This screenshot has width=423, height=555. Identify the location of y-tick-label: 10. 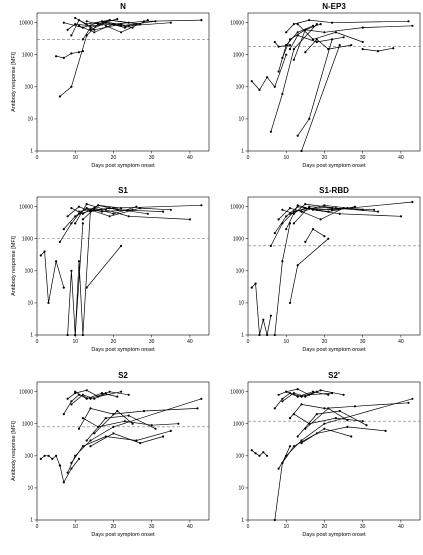
(241, 489).